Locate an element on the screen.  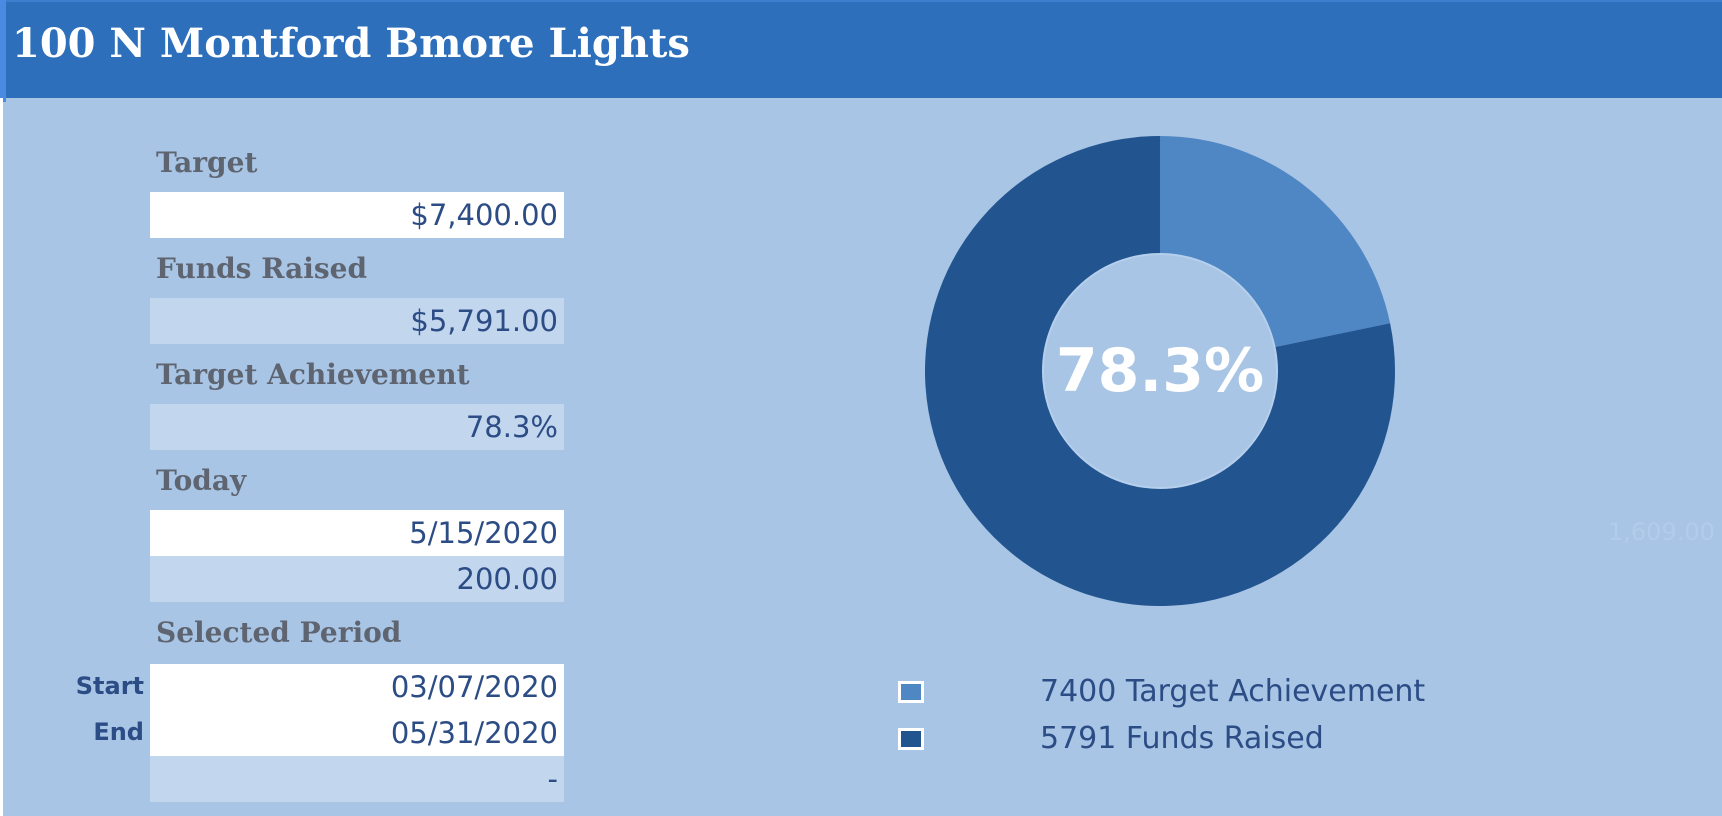
end-date-cell: 05/31/2020 is located at coordinates (357, 733).